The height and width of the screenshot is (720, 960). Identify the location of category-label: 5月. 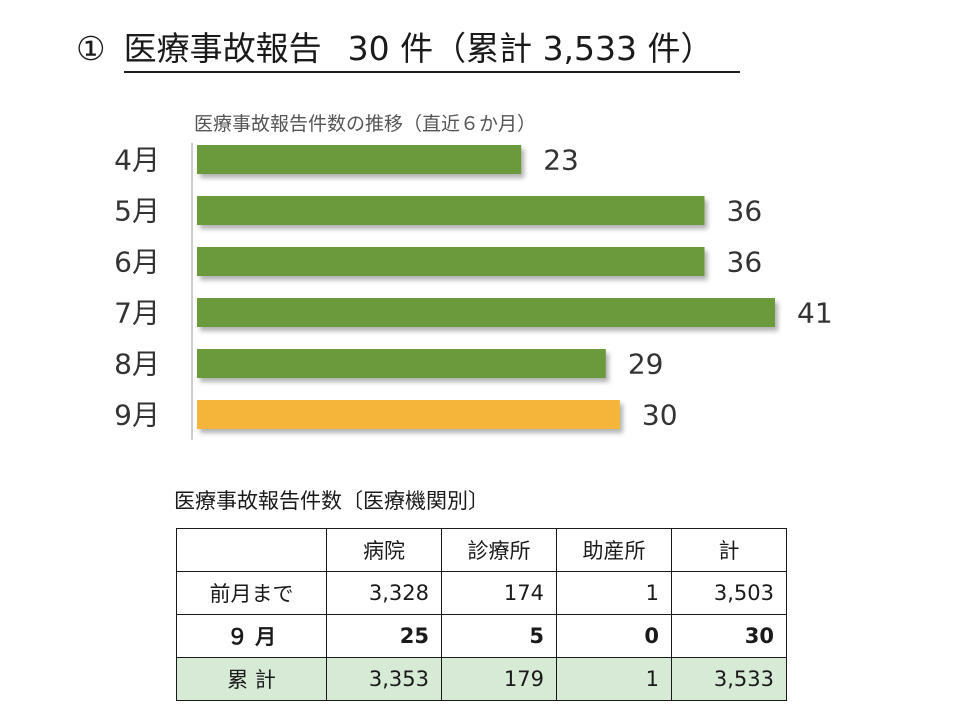
(137, 211).